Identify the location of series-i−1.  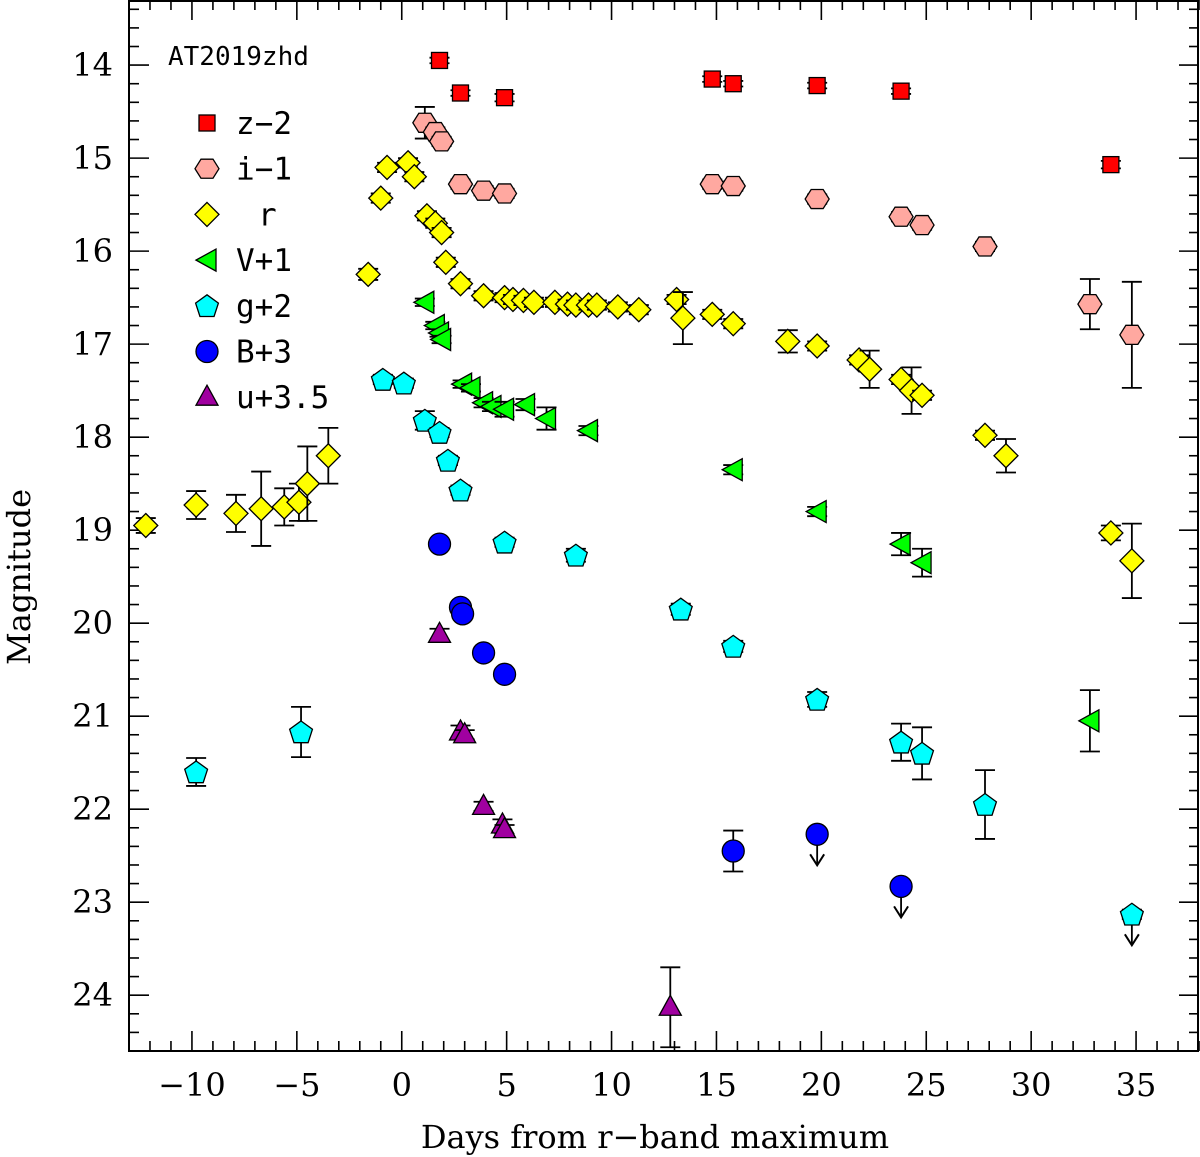
(778, 247).